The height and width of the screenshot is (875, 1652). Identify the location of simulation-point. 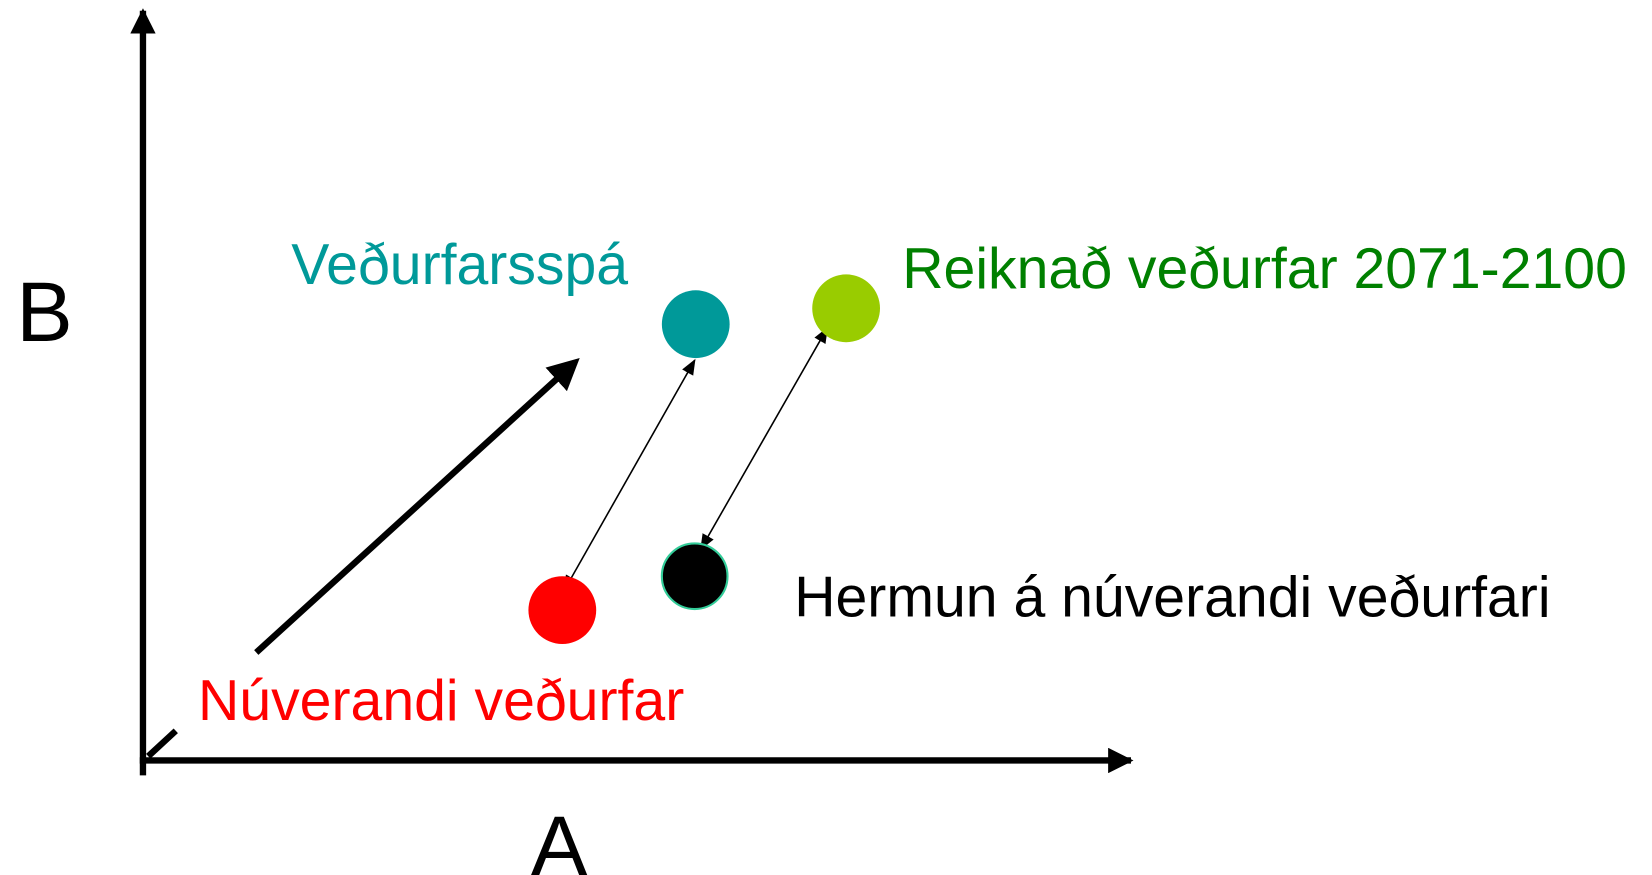
(694, 576).